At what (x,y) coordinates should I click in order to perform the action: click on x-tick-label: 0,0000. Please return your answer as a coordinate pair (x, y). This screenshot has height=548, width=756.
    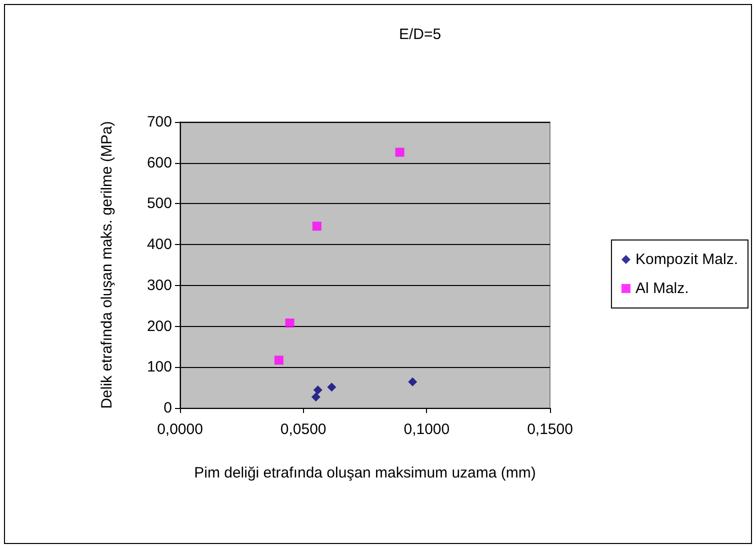
    Looking at the image, I should click on (180, 429).